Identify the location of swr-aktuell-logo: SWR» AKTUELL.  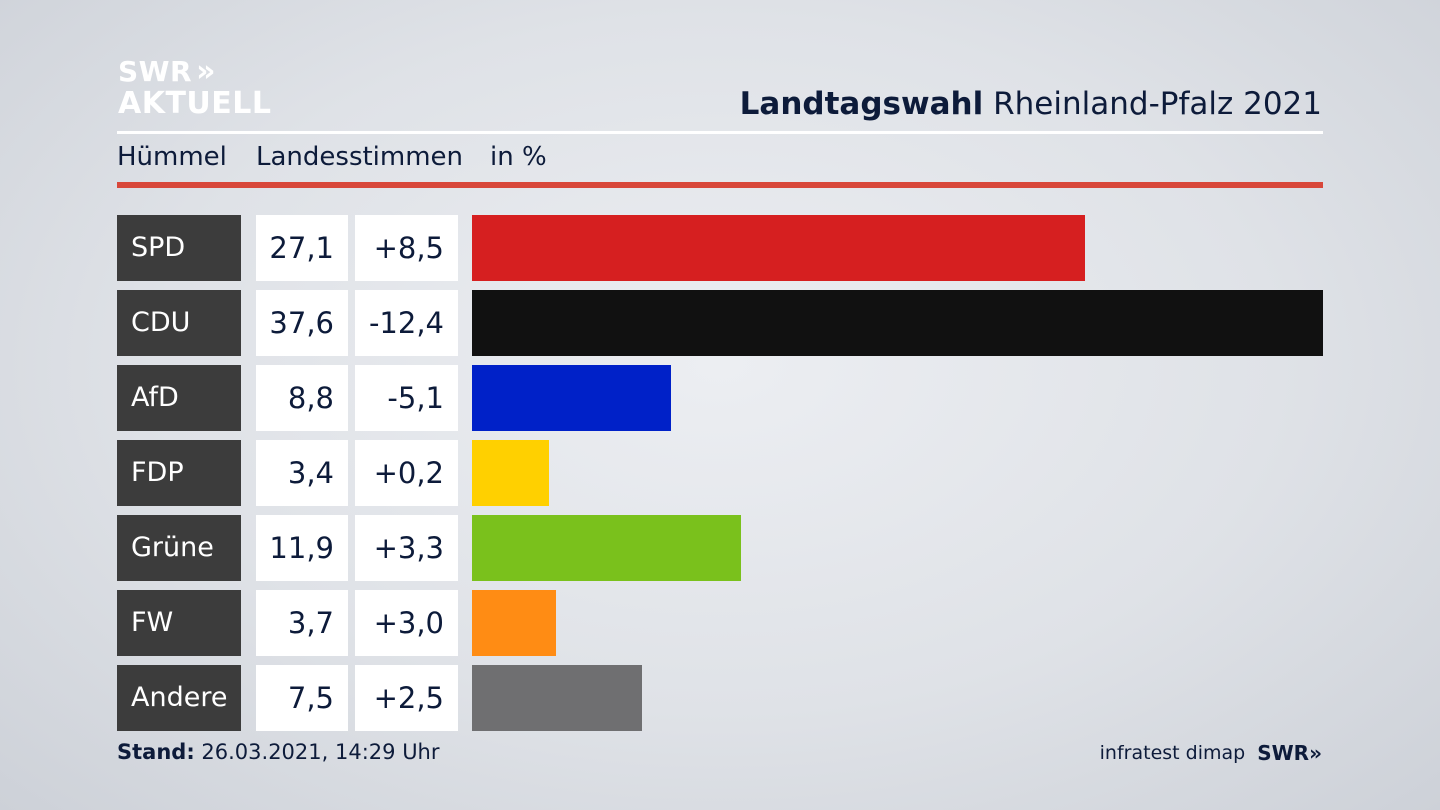
(195, 88).